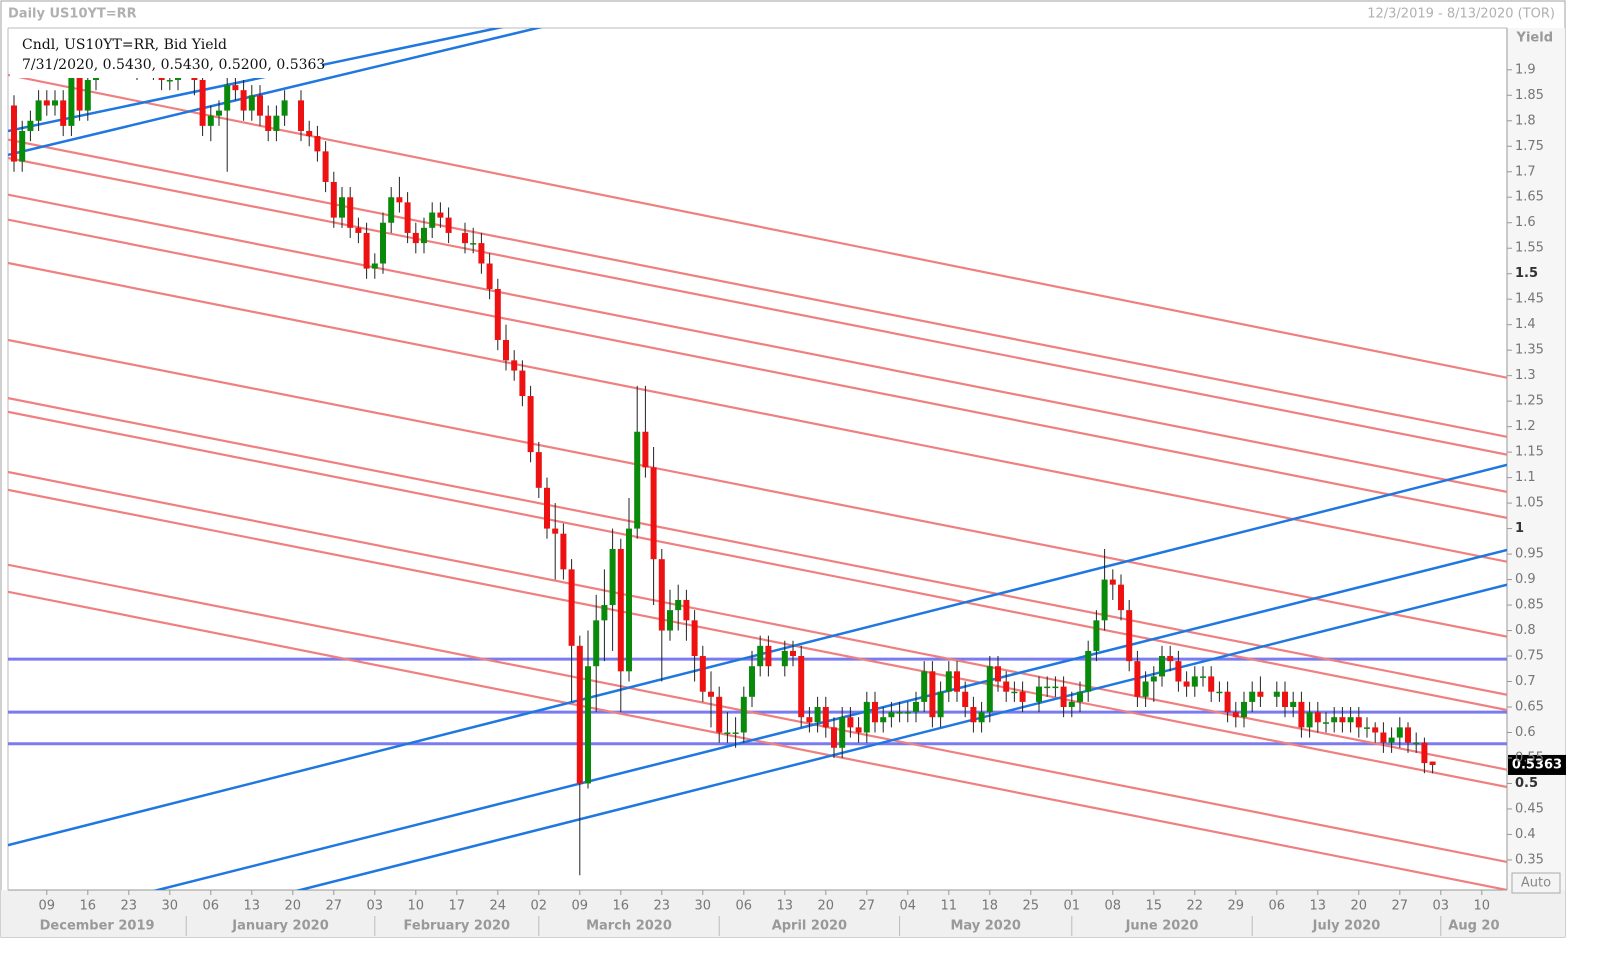 The image size is (1600, 962). I want to click on y-tick-label: 1.25, so click(1529, 401).